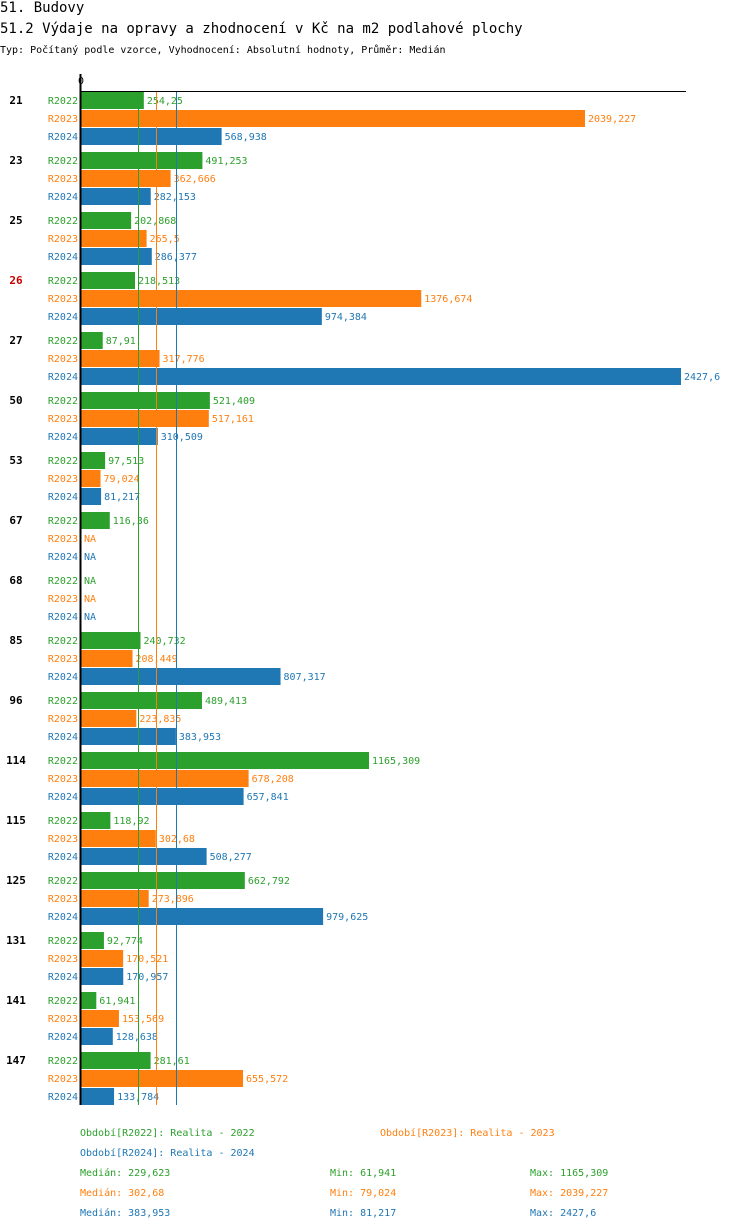 This screenshot has height=1232, width=750. I want to click on stat-max-r2024: Max: 2427,6, so click(563, 1213).